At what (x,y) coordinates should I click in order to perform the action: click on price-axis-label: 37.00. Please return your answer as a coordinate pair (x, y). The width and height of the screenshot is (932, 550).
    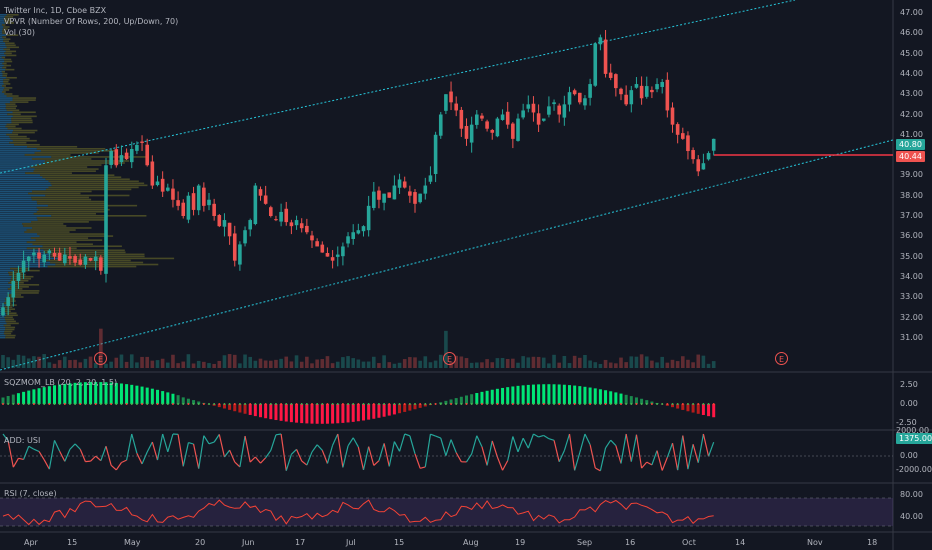
    Looking at the image, I should click on (911, 215).